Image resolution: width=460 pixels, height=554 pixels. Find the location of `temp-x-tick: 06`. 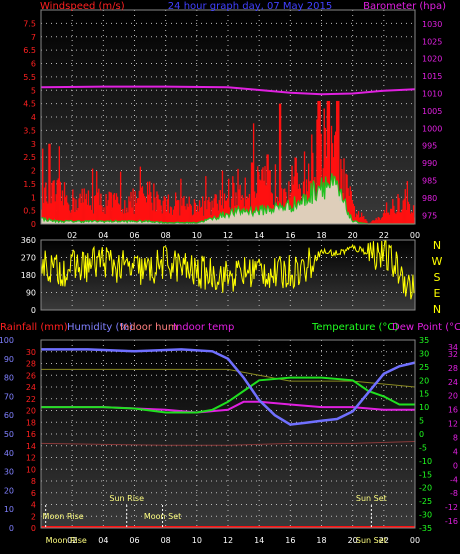

temp-x-tick: 06 is located at coordinates (134, 540).